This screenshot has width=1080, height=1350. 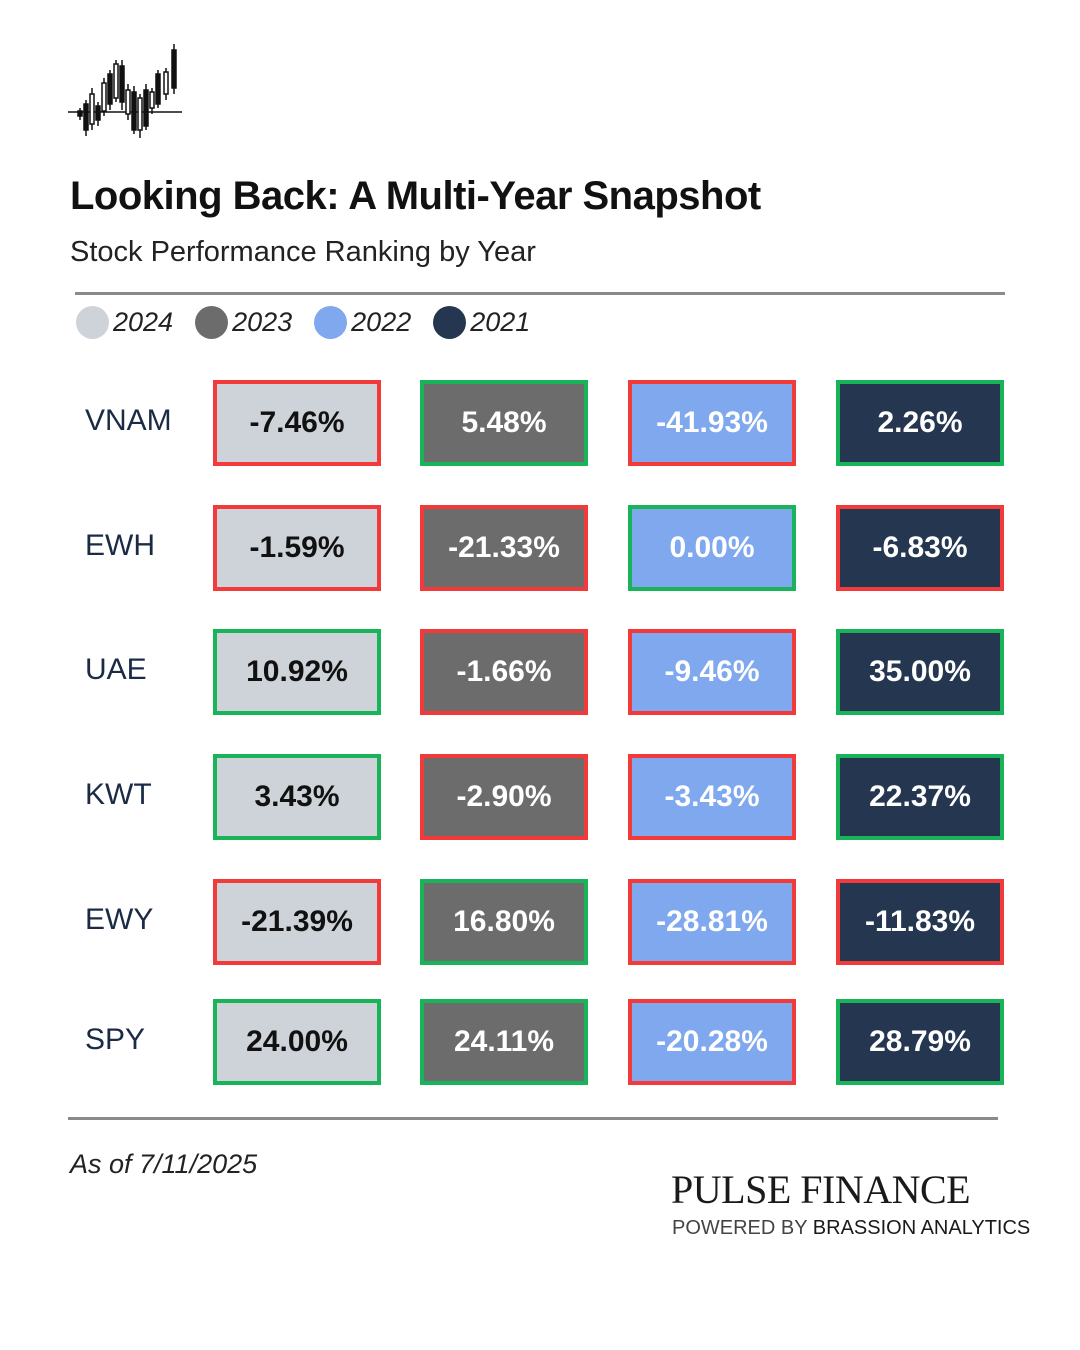 I want to click on value-cell-spy-2024: 24.00%, so click(x=297, y=1042).